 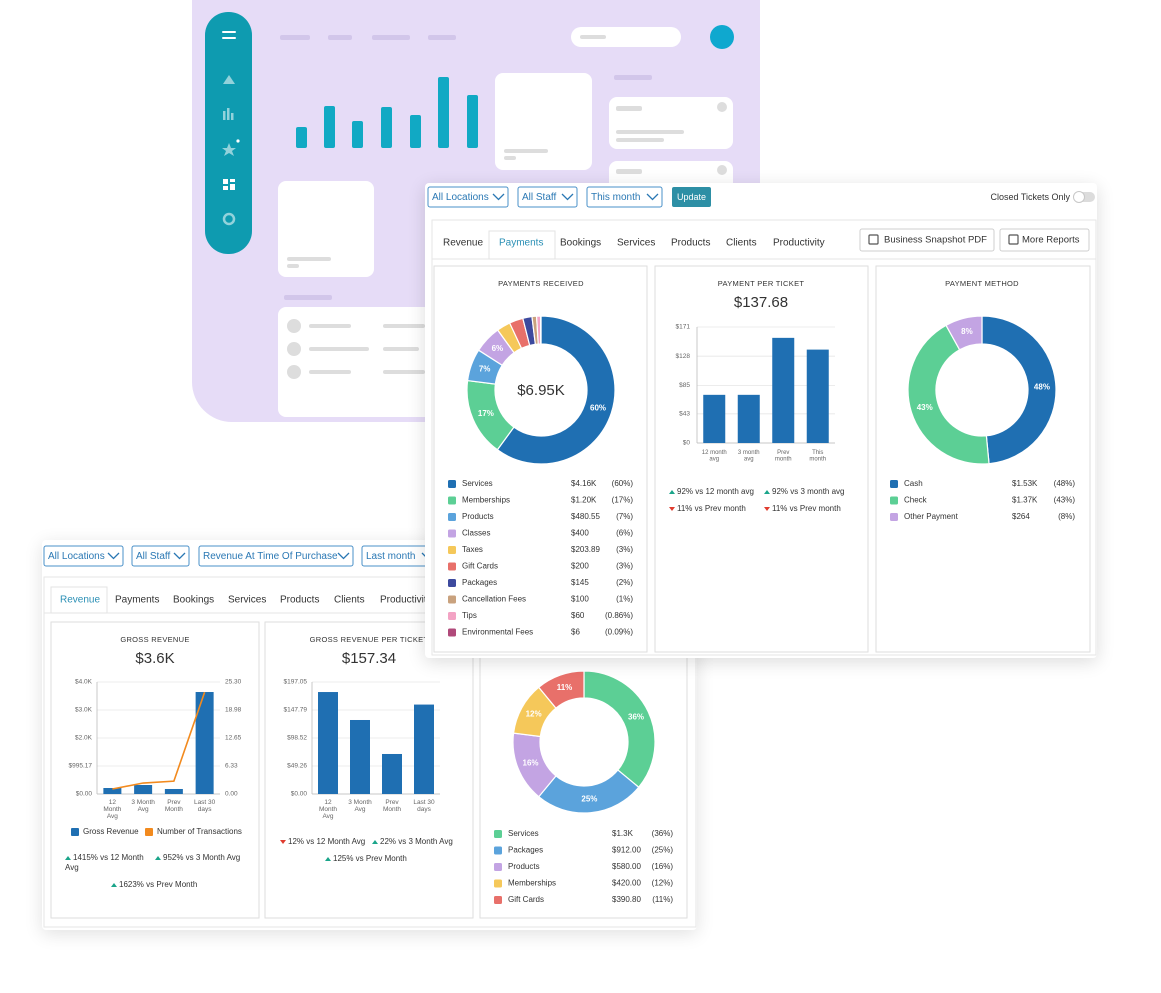 I want to click on filter-label: All Staff, so click(x=153, y=556).